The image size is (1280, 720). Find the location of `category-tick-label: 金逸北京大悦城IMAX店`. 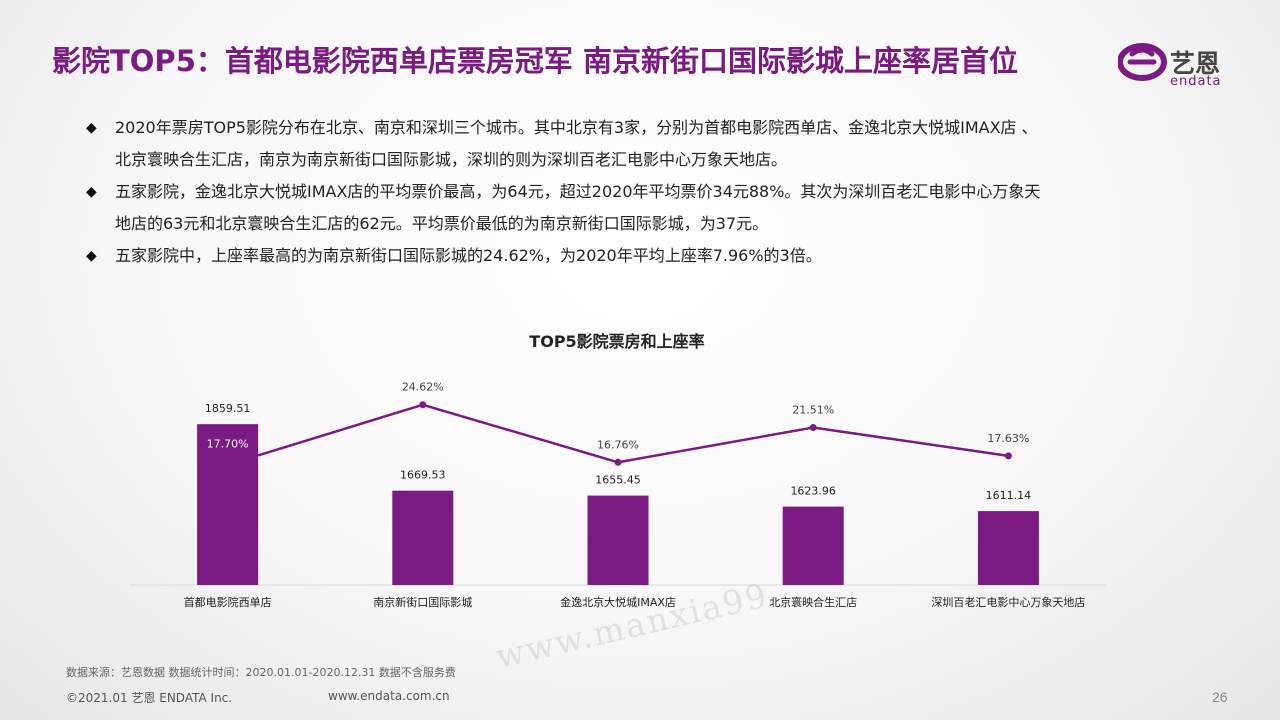

category-tick-label: 金逸北京大悦城IMAX店 is located at coordinates (618, 602).